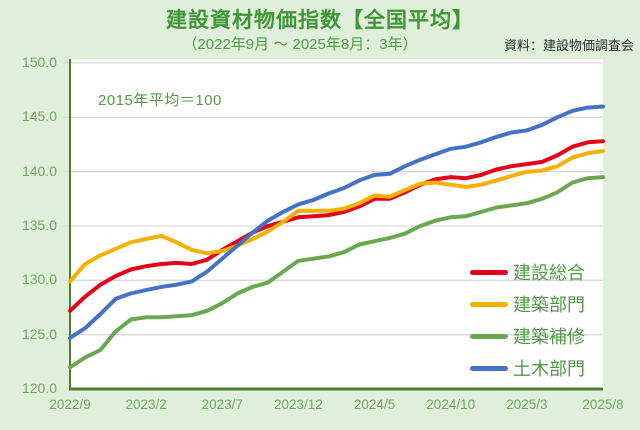  Describe the element at coordinates (39, 225) in the screenshot. I see `y-axis-tick-label: 135.0` at that location.